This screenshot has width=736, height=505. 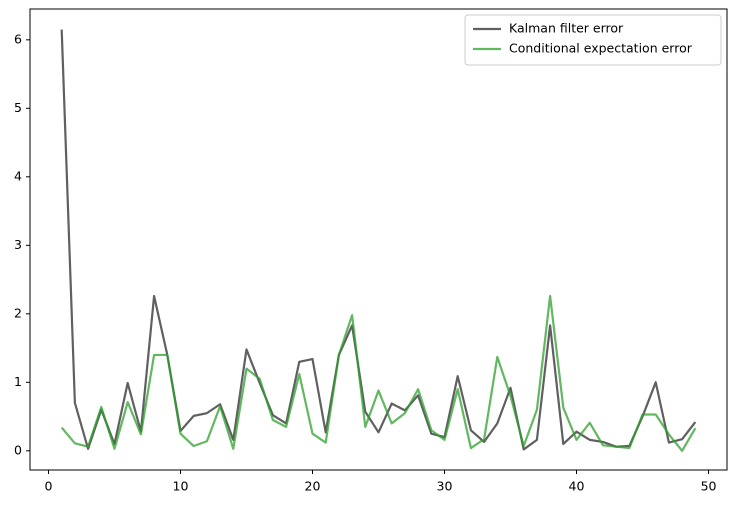 What do you see at coordinates (577, 486) in the screenshot?
I see `x-tick-label: 40` at bounding box center [577, 486].